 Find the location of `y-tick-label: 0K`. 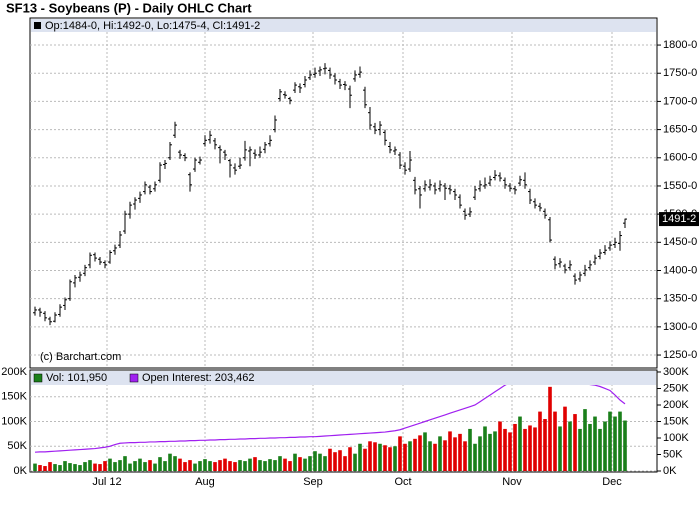

y-tick-label: 0K is located at coordinates (21, 471).